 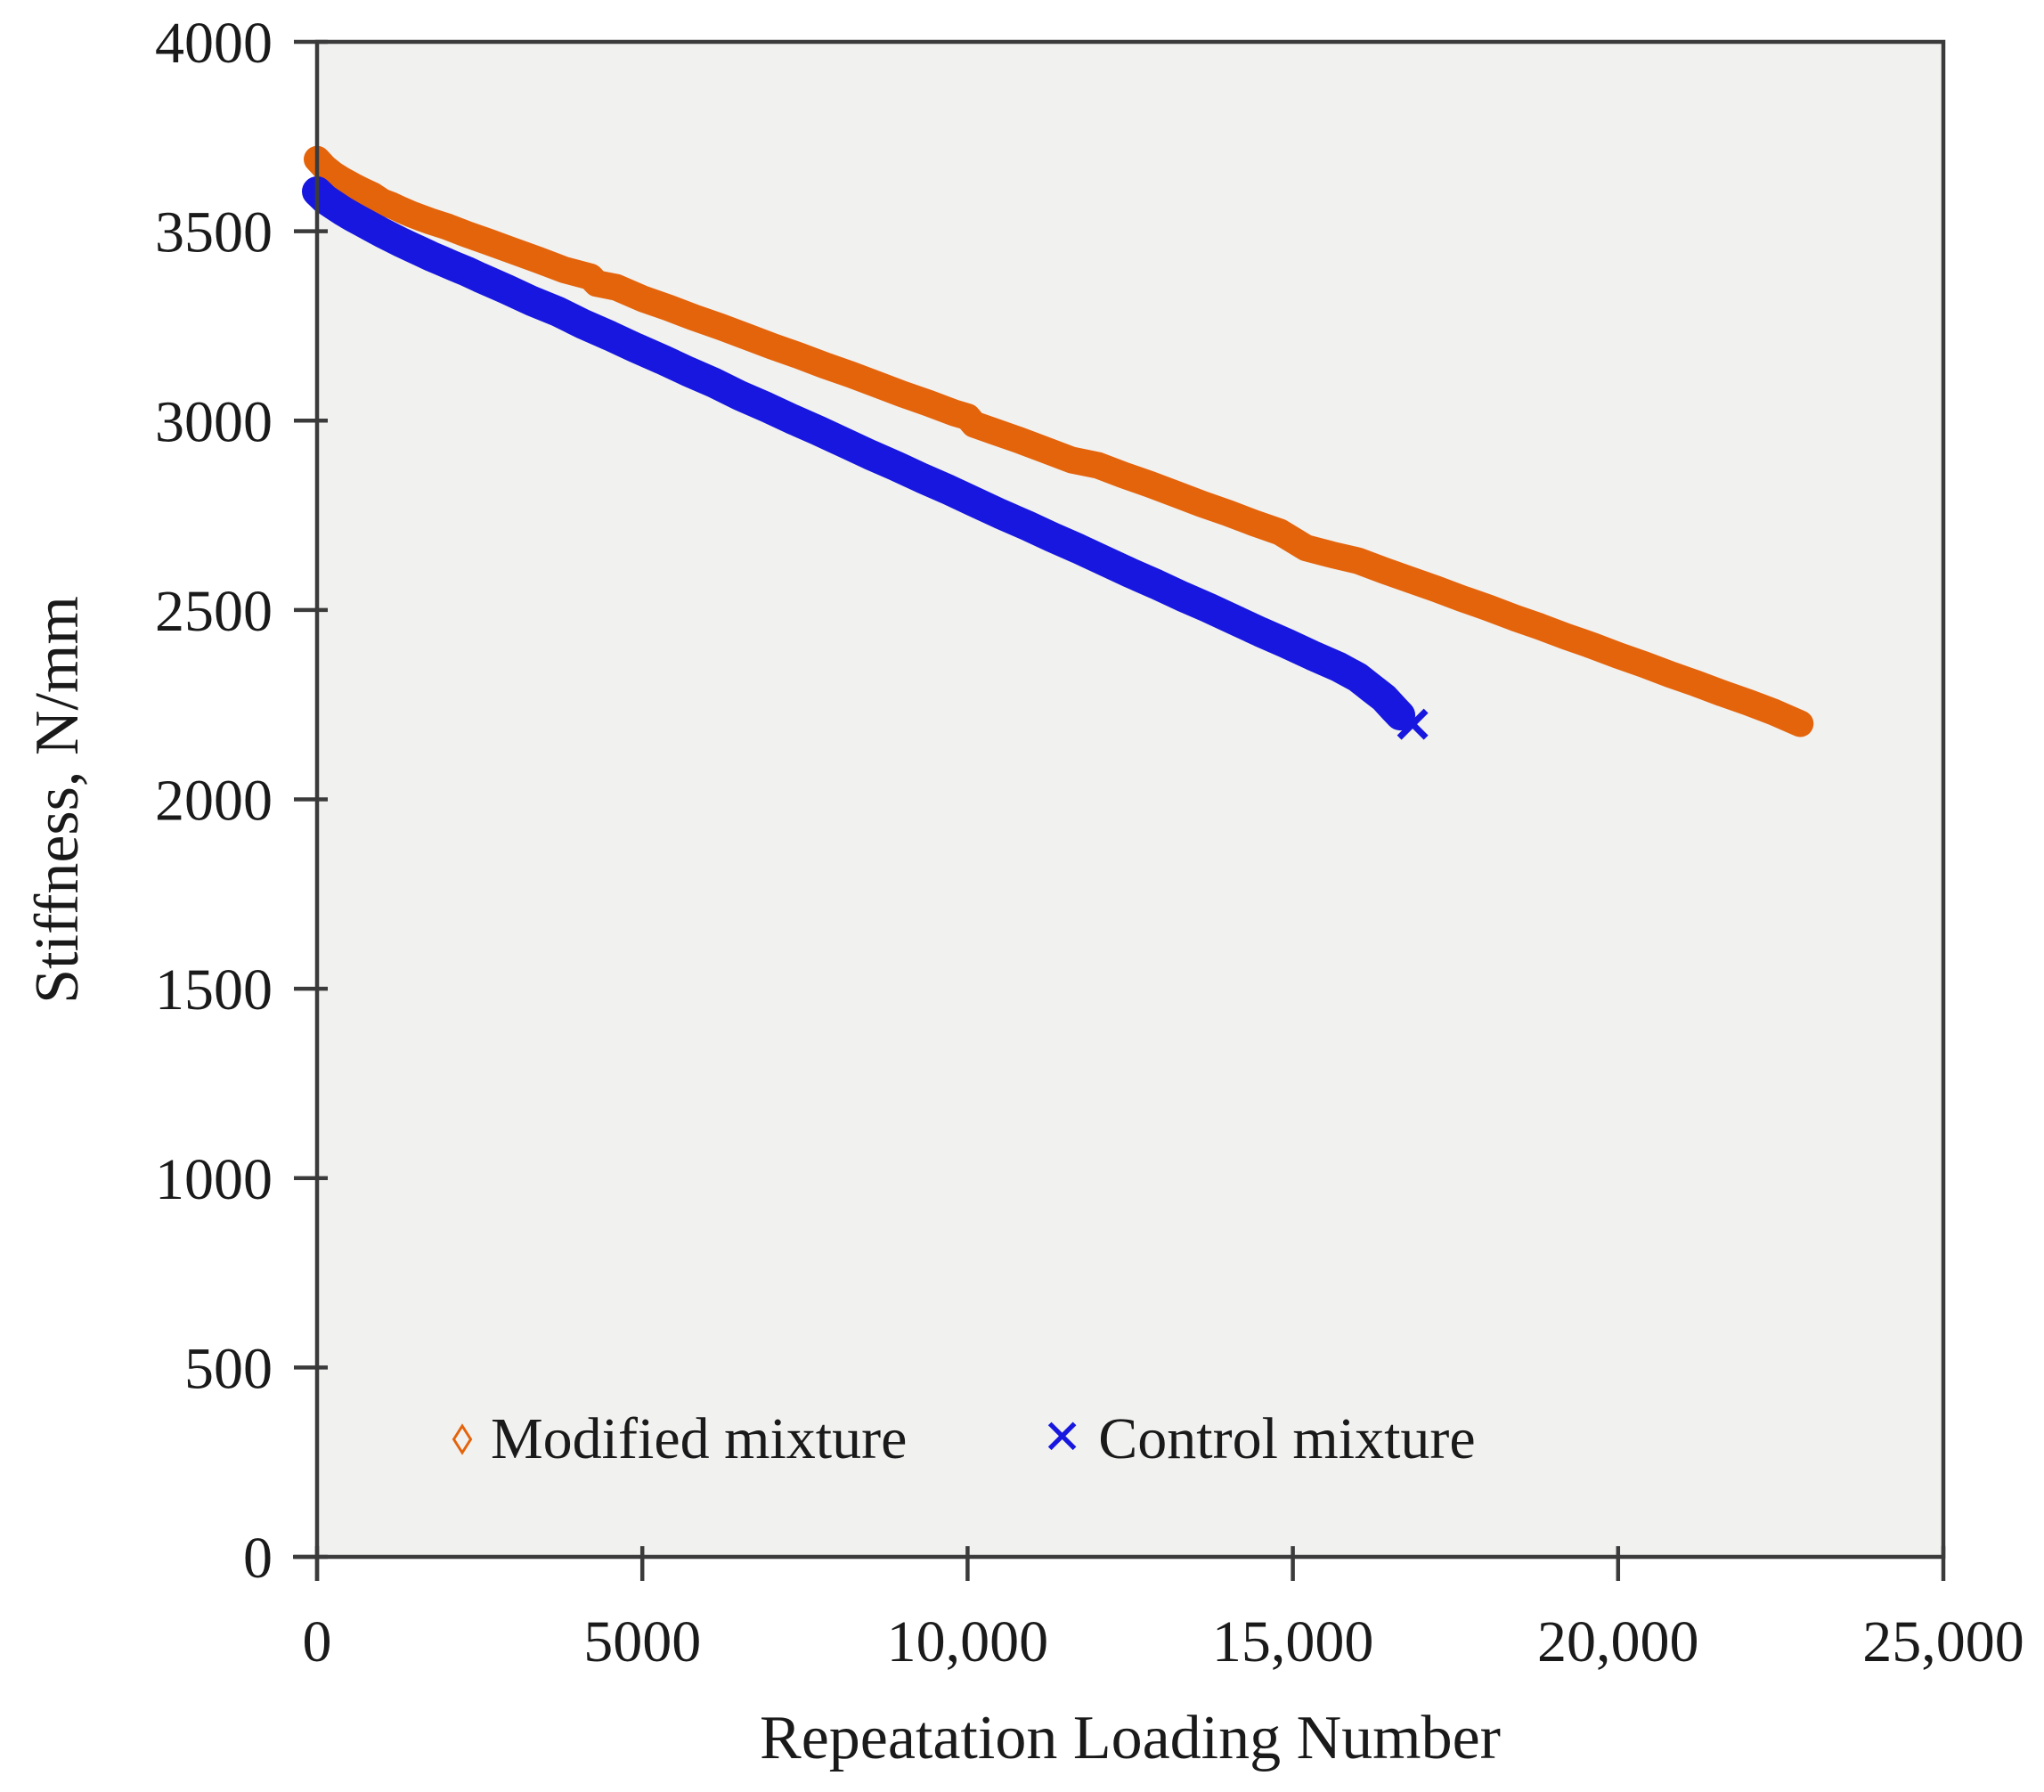 I want to click on x-tick-label: 20,000, so click(x=1618, y=1641).